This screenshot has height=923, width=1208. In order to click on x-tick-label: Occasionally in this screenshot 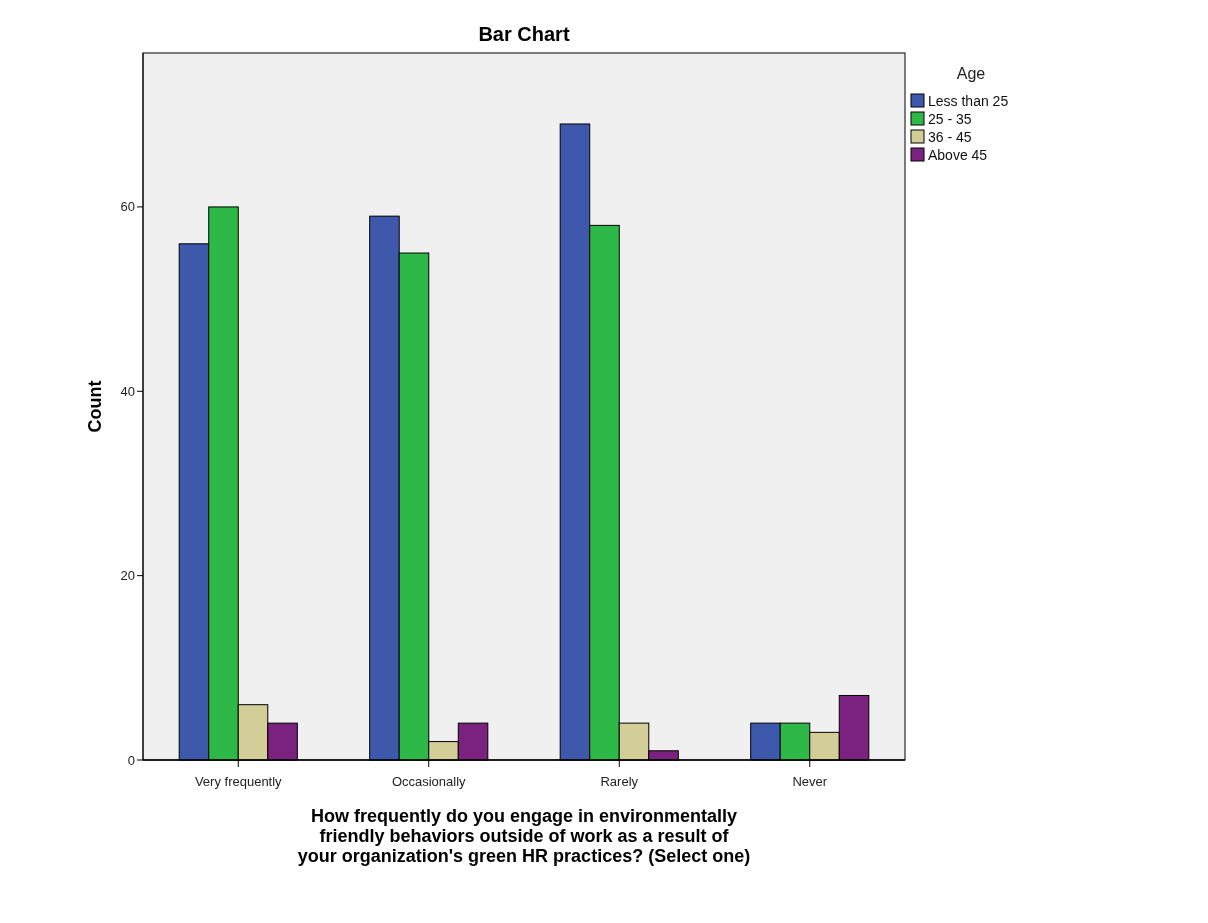, I will do `click(429, 781)`.